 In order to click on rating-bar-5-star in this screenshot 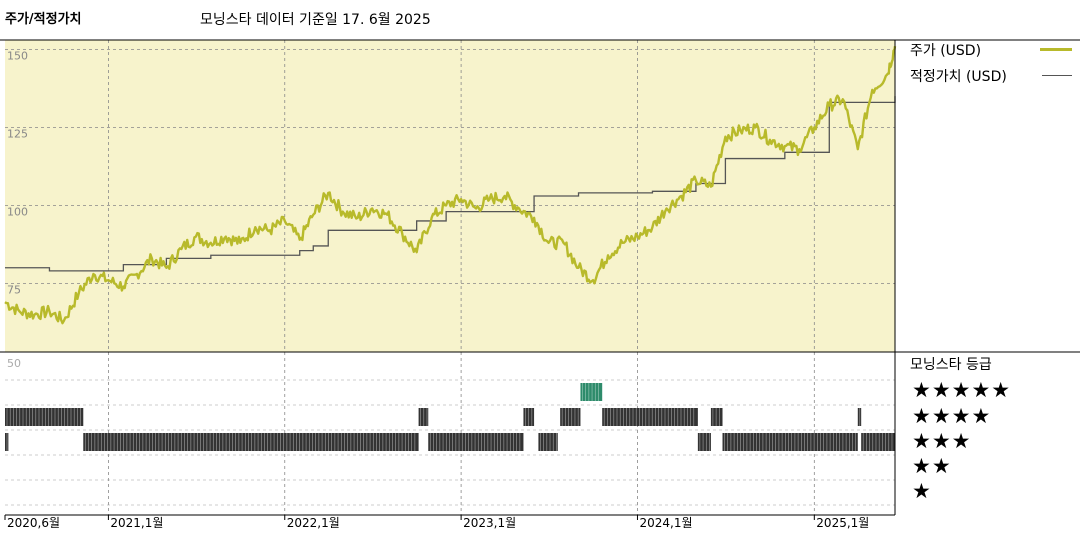, I will do `click(591, 392)`.